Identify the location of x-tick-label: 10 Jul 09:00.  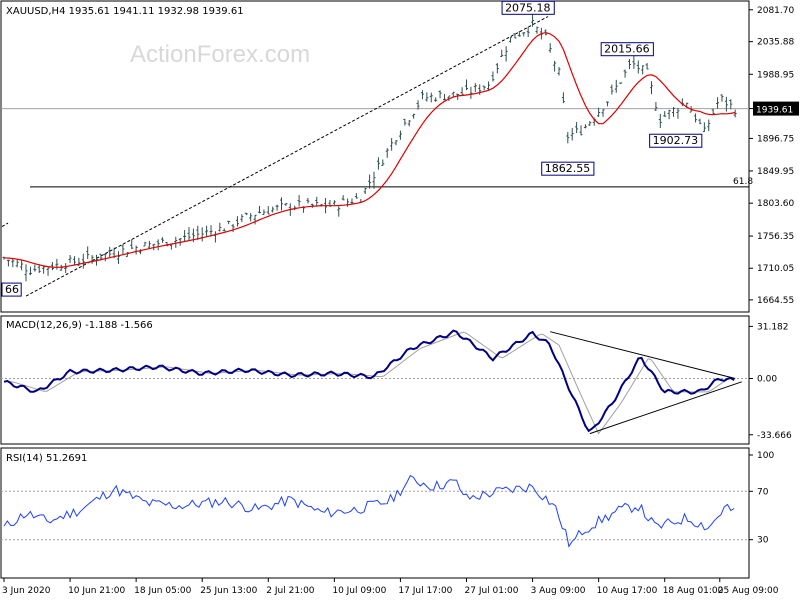
(359, 591).